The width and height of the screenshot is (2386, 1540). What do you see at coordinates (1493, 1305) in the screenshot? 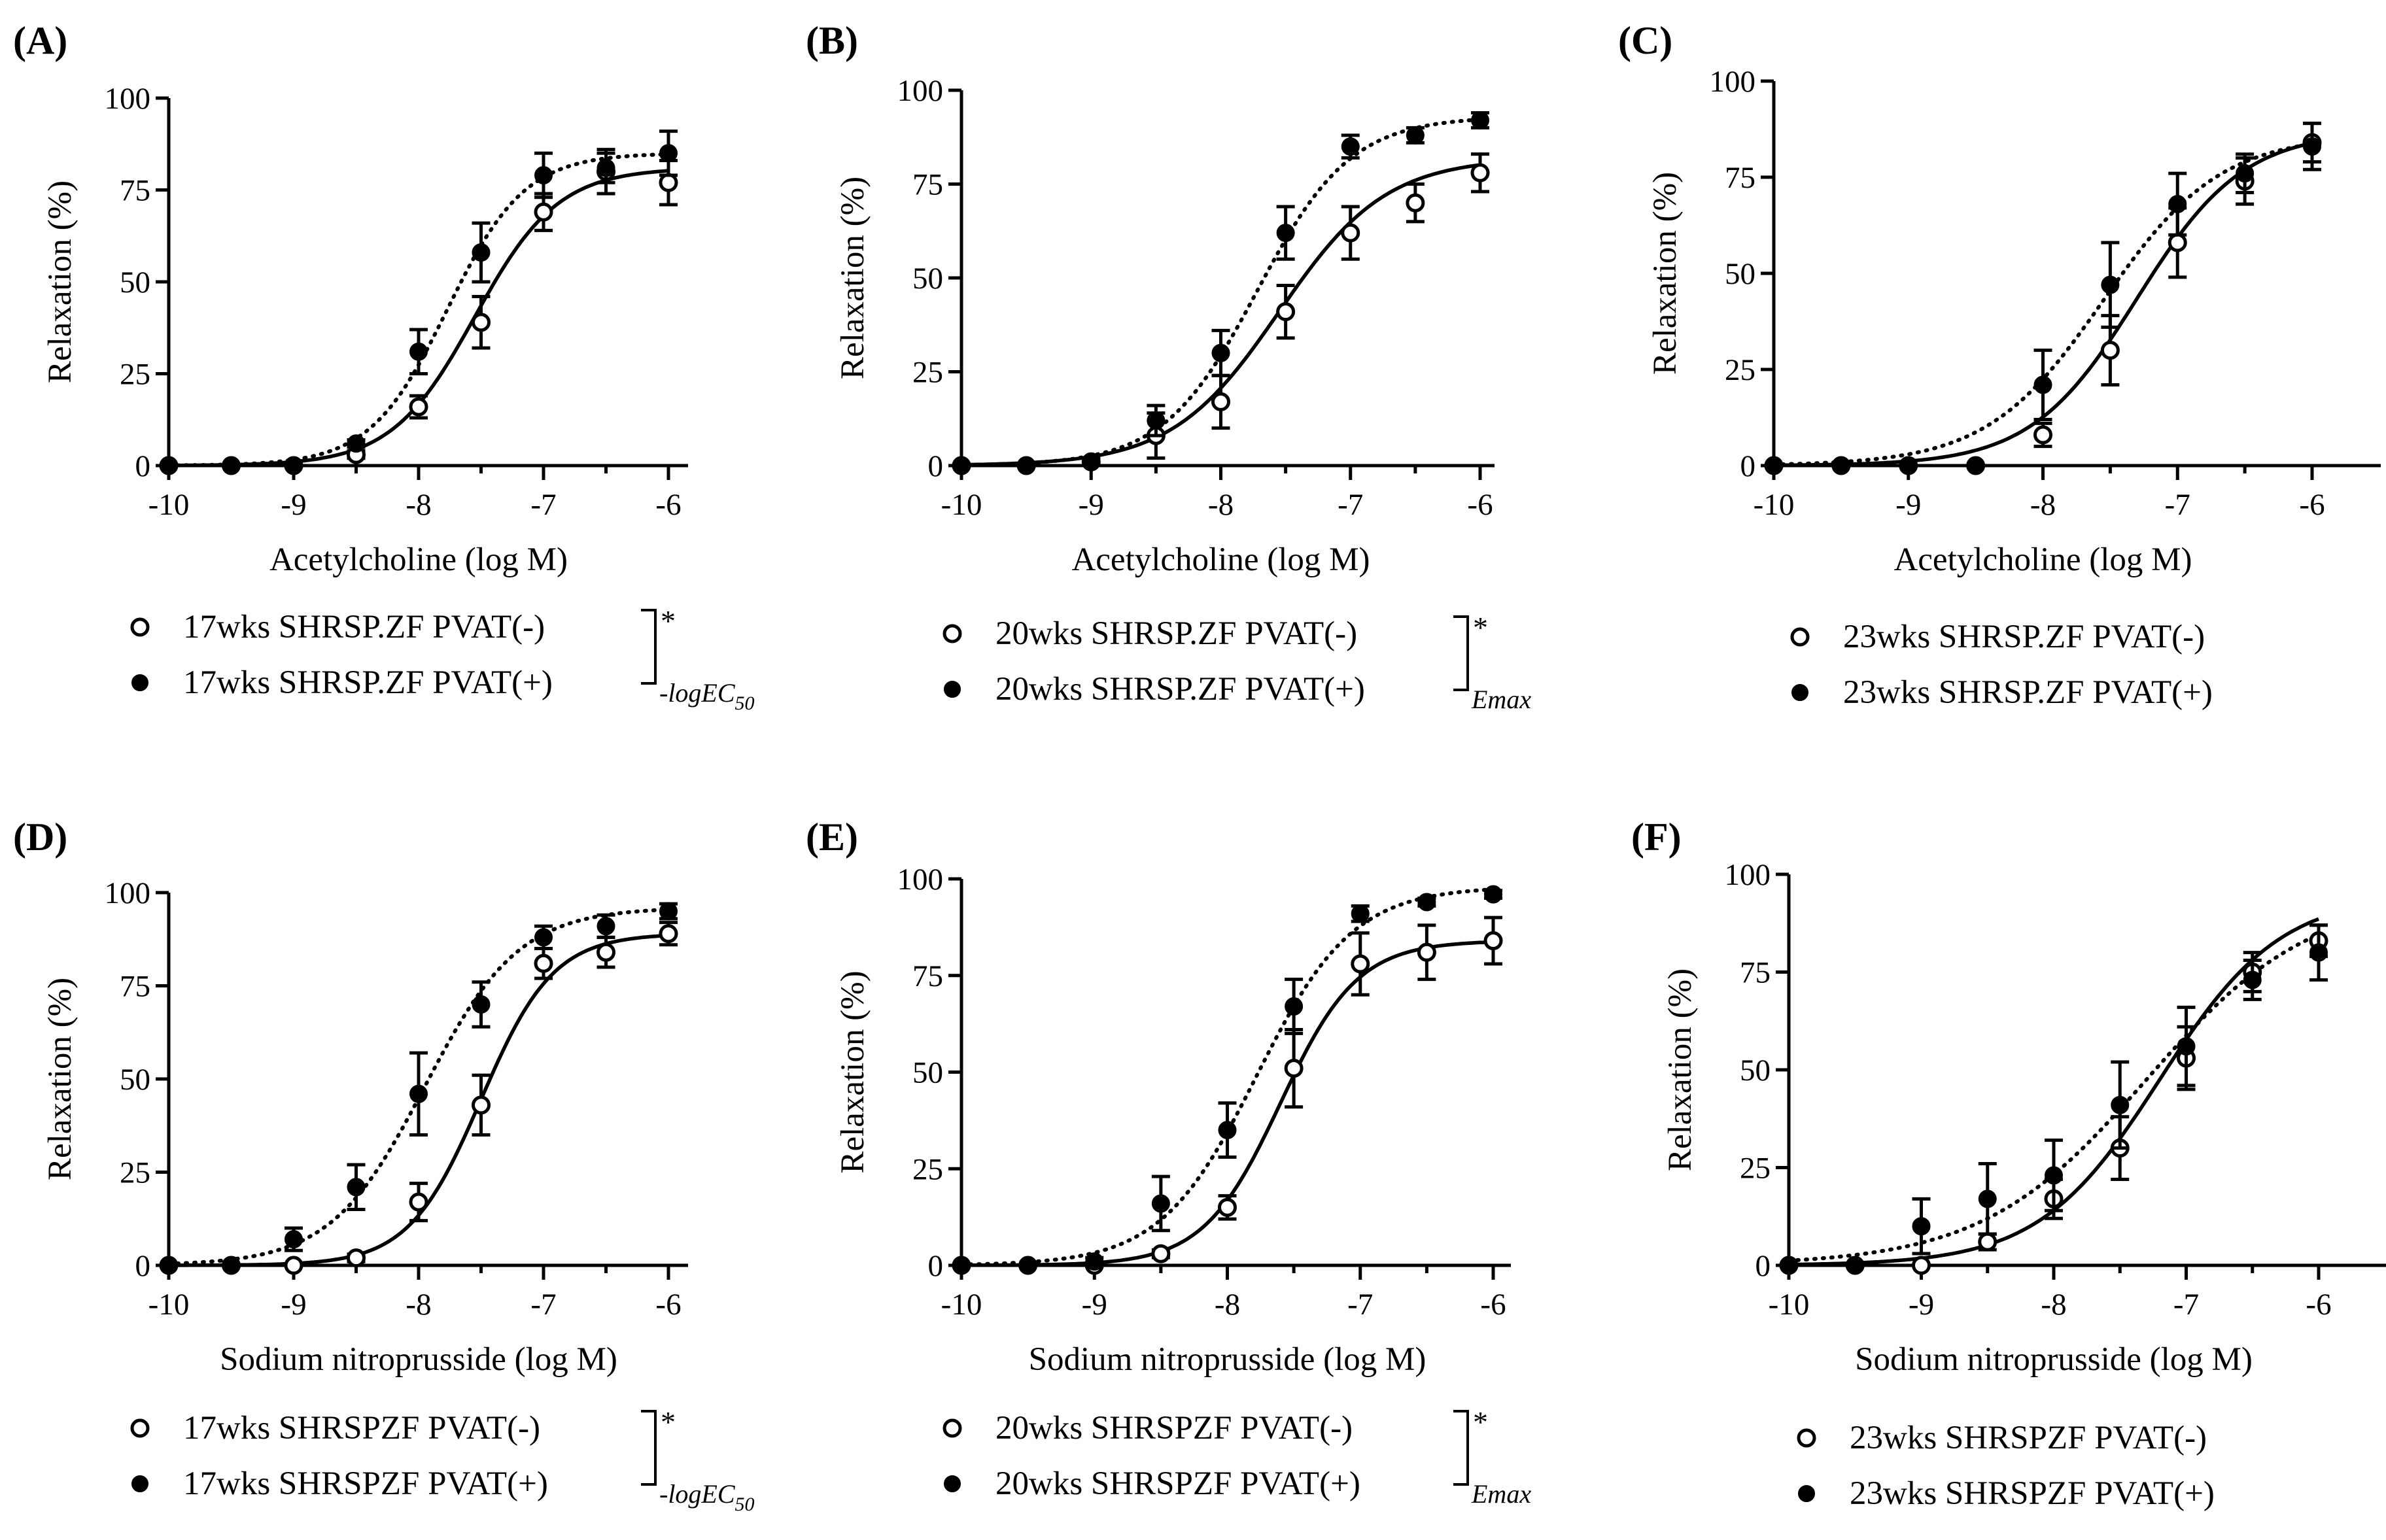
I see `x-tick-label: -6` at bounding box center [1493, 1305].